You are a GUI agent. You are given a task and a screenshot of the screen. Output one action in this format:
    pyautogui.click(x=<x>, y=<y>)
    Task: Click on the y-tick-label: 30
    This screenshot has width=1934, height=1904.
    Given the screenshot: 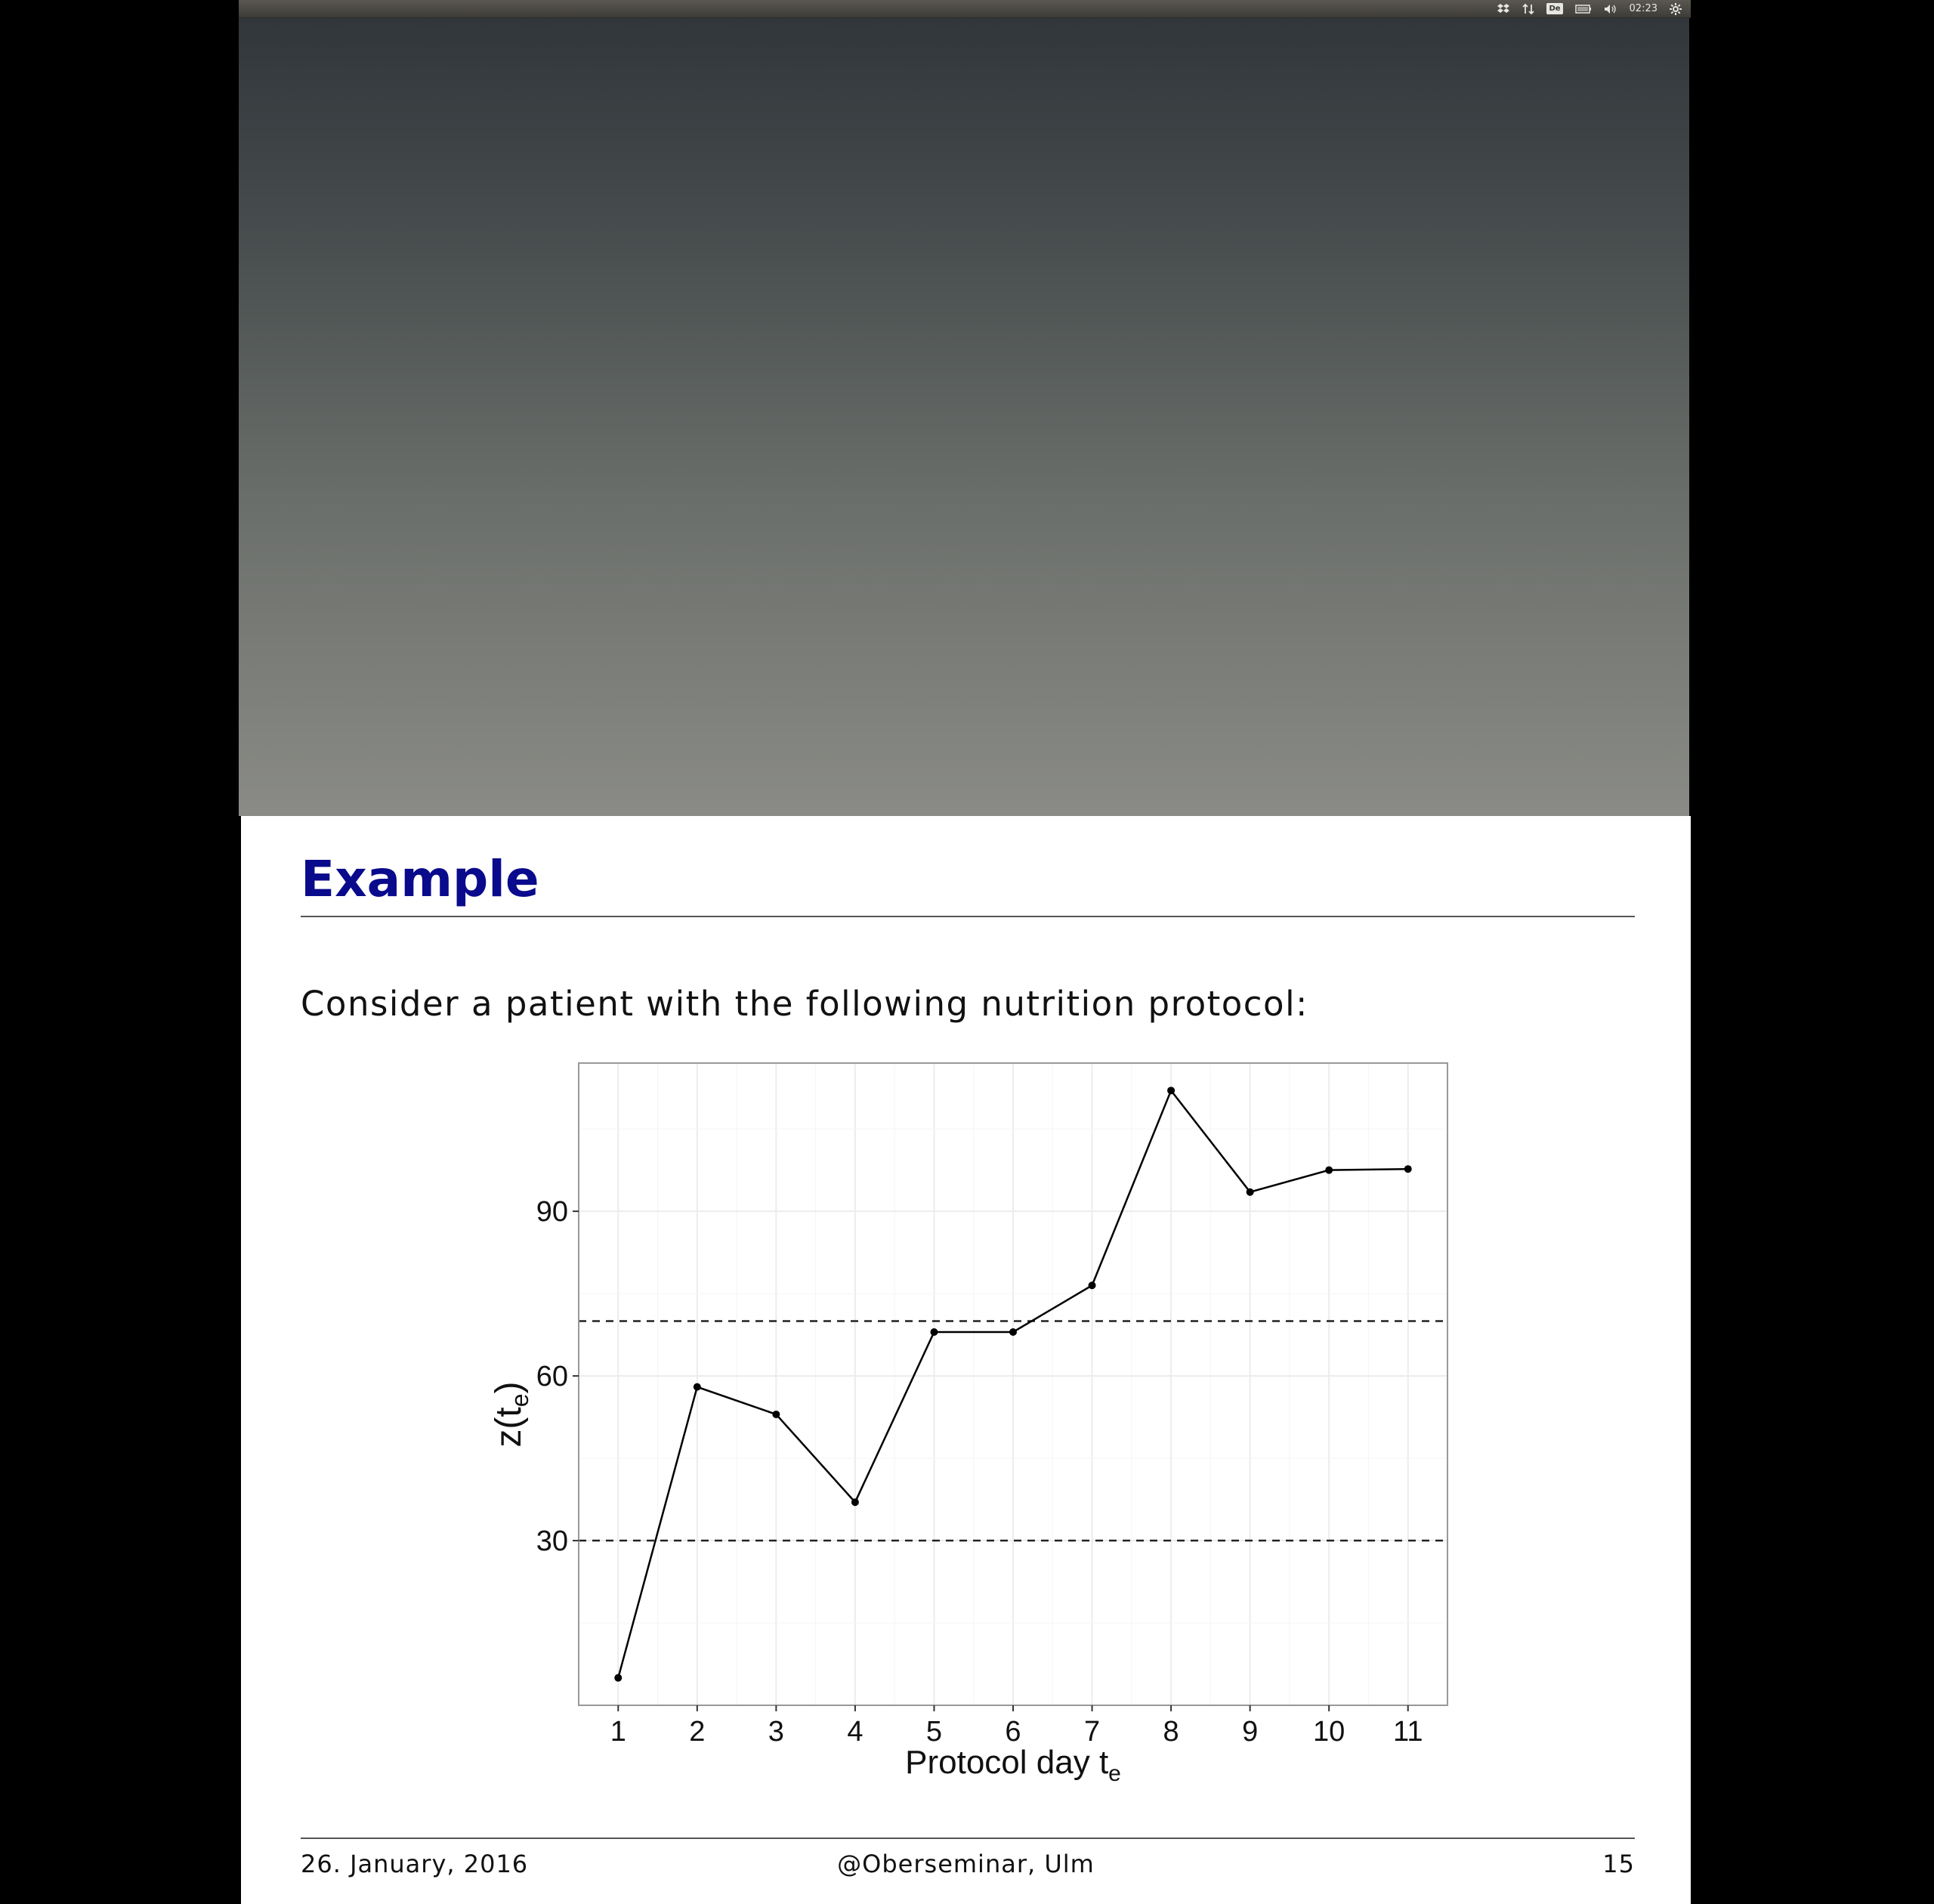 What is the action you would take?
    pyautogui.click(x=552, y=1541)
    